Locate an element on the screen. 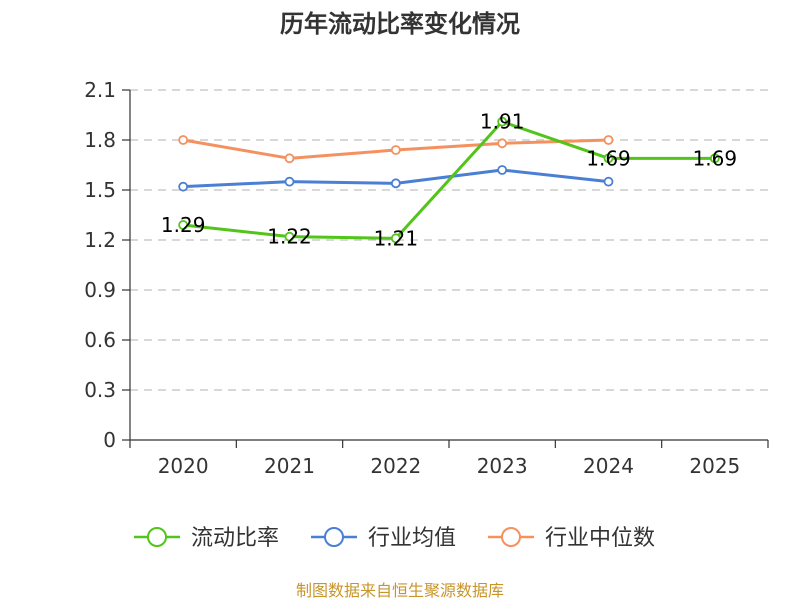 This screenshot has width=800, height=600. data-label: 1.22 is located at coordinates (289, 237).